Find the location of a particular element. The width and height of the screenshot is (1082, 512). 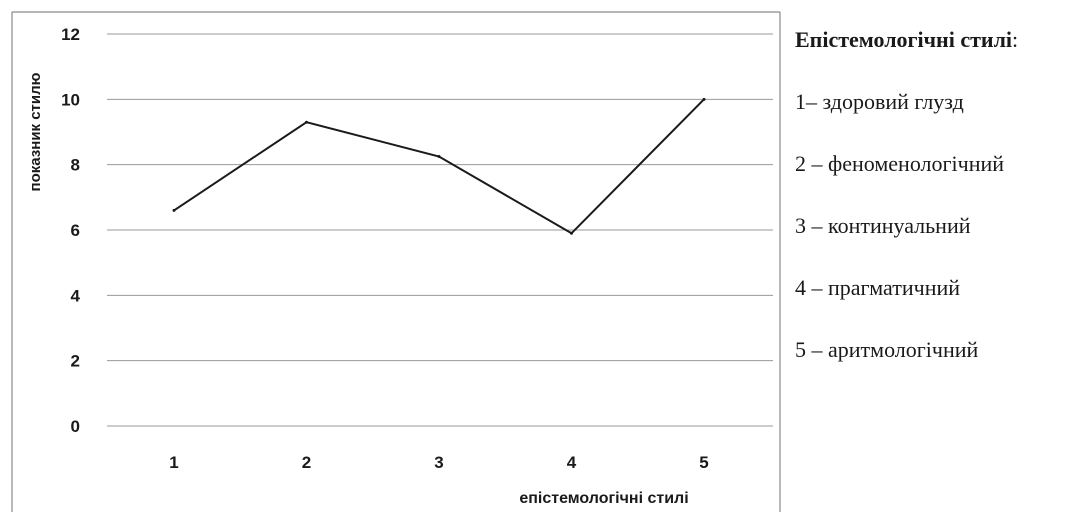

legend-item-2: 2 – феноменологічний is located at coordinates (937, 179).